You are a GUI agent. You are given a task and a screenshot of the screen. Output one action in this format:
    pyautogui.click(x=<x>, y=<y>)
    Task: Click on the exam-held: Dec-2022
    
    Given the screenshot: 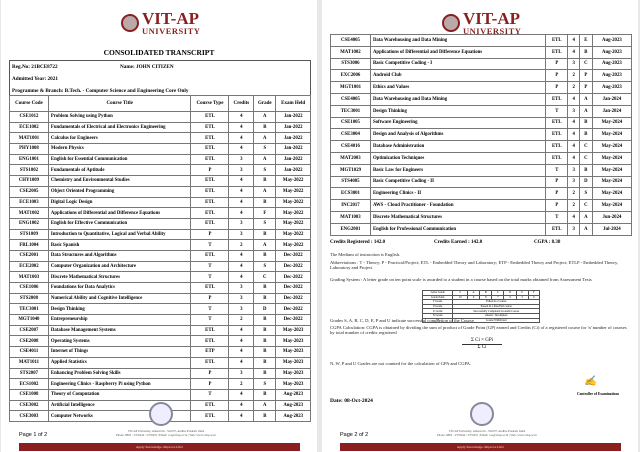 What is the action you would take?
    pyautogui.click(x=293, y=309)
    